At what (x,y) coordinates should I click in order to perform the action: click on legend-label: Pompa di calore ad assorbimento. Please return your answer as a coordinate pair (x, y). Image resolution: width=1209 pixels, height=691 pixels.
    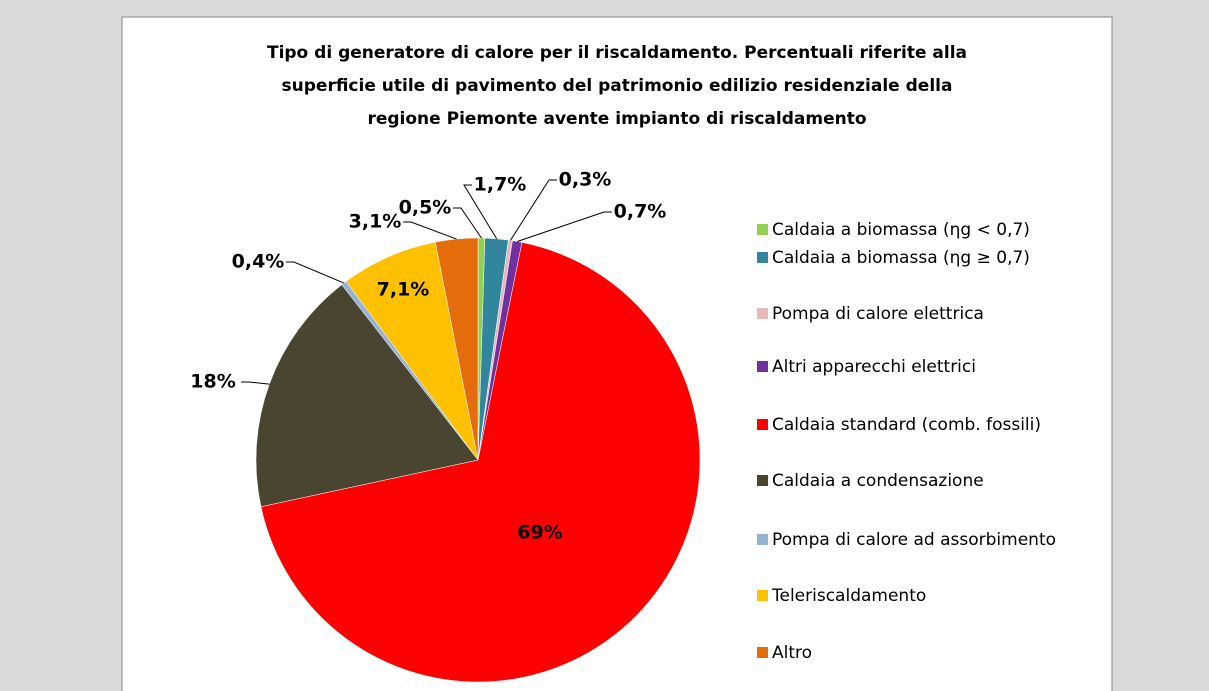
    Looking at the image, I should click on (914, 540).